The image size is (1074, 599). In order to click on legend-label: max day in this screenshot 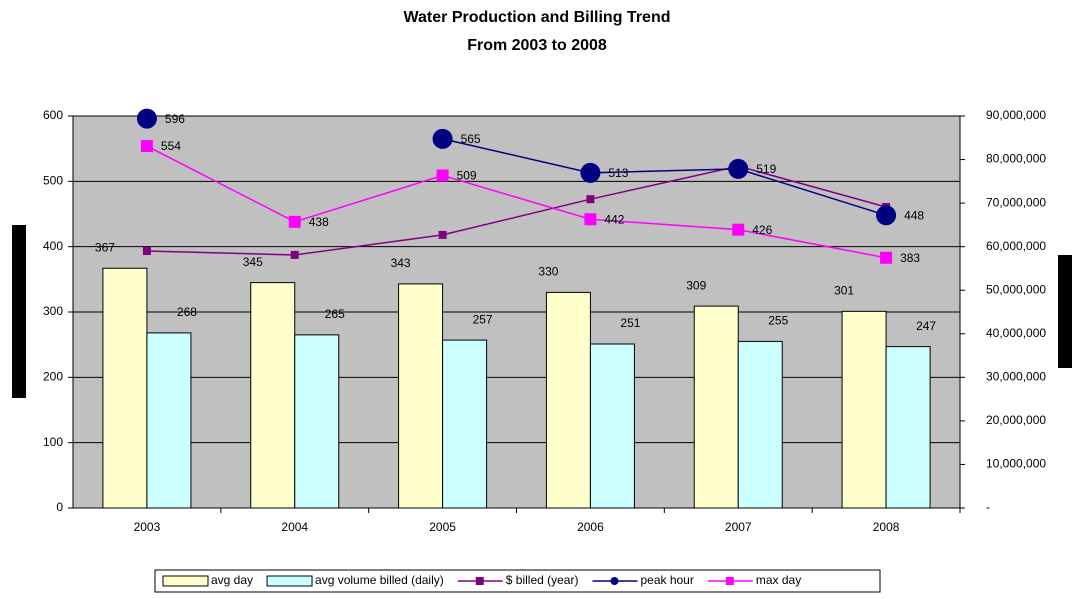, I will do `click(778, 580)`.